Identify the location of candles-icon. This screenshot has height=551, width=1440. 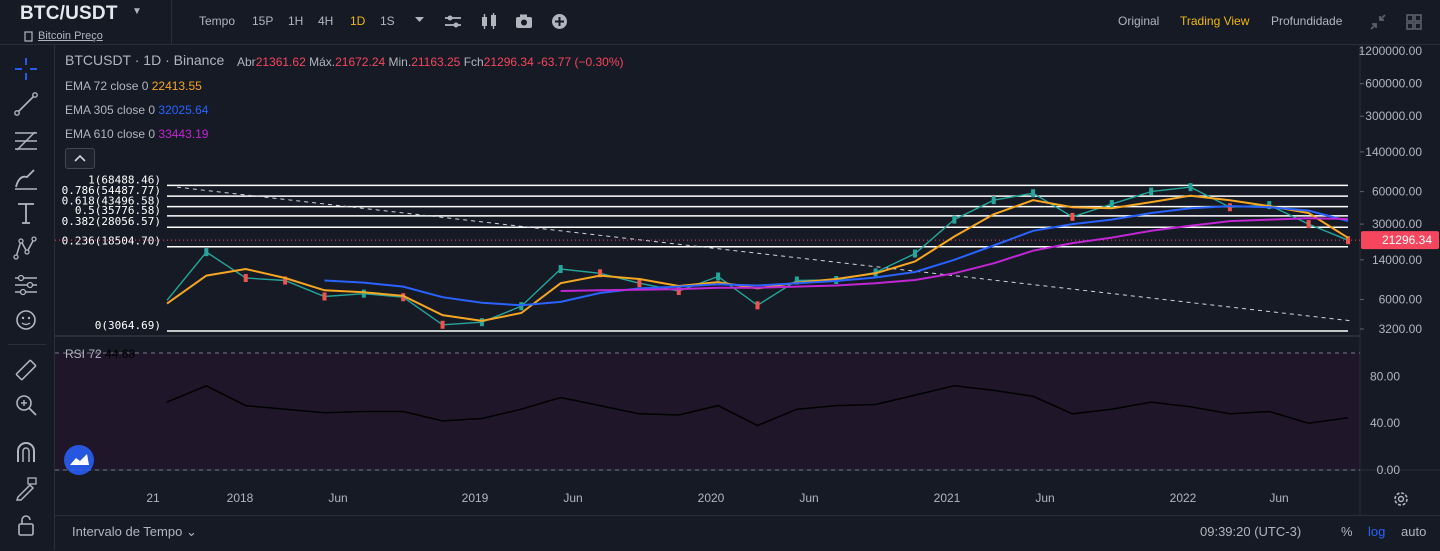
(490, 22).